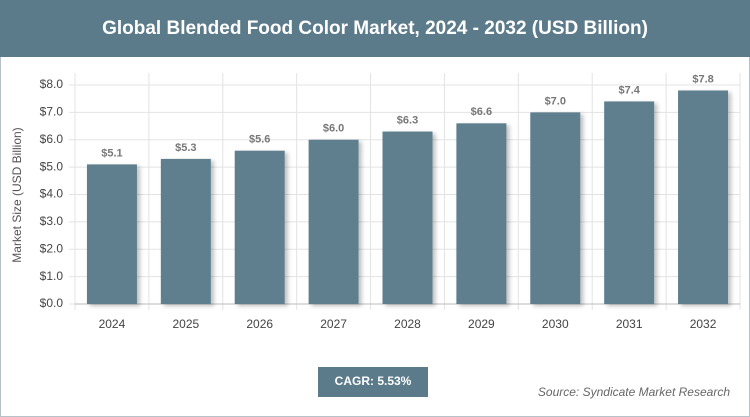 The image size is (750, 417). I want to click on y-tick-label: $0.0, so click(52, 303).